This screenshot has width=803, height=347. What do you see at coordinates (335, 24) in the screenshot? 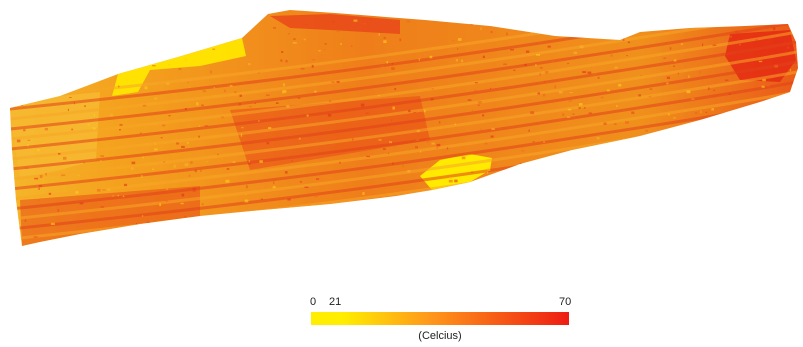
I see `hot-zone-top` at bounding box center [335, 24].